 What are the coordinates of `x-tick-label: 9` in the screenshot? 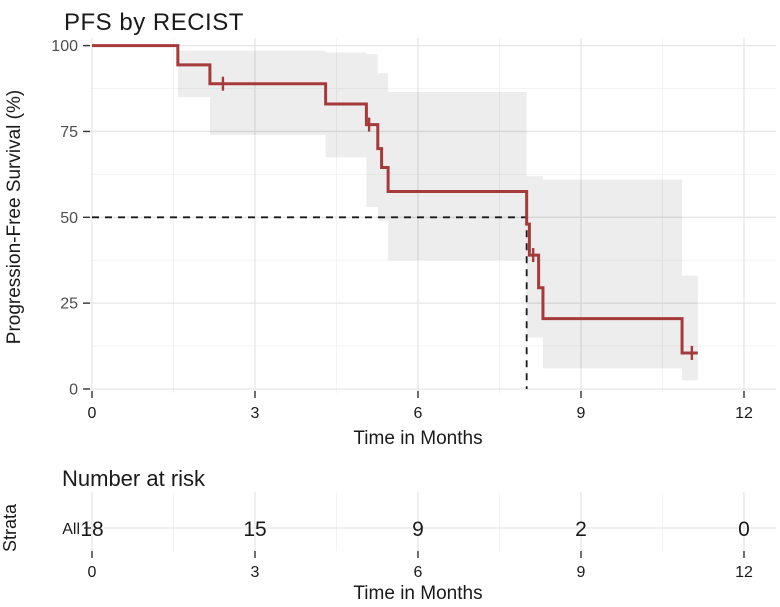 It's located at (581, 413).